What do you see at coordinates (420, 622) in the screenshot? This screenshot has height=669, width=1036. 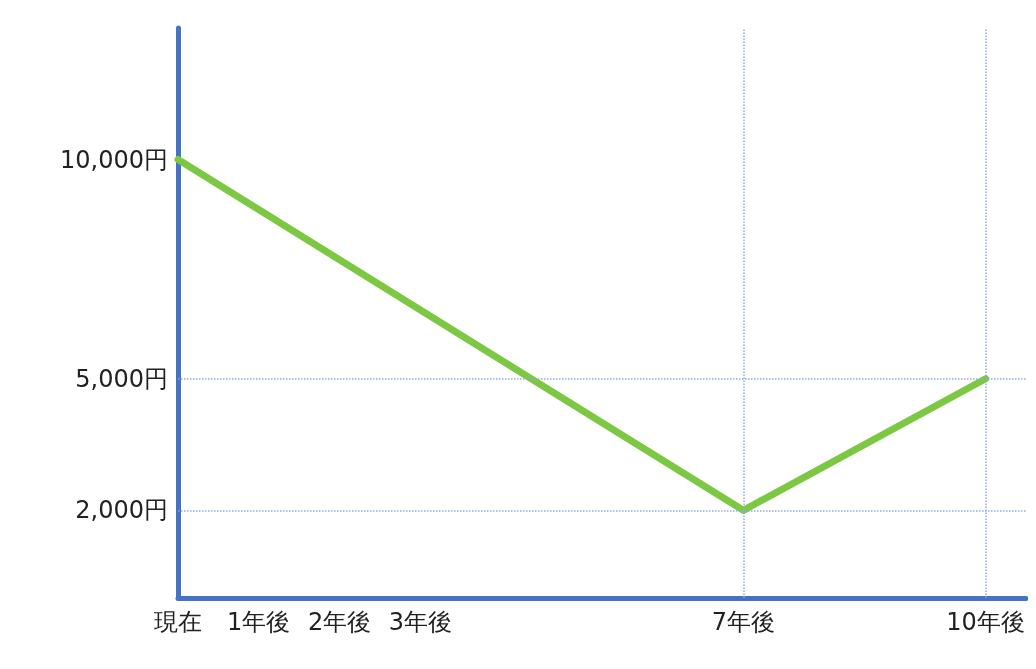 I see `x-tick-label: 3年後` at bounding box center [420, 622].